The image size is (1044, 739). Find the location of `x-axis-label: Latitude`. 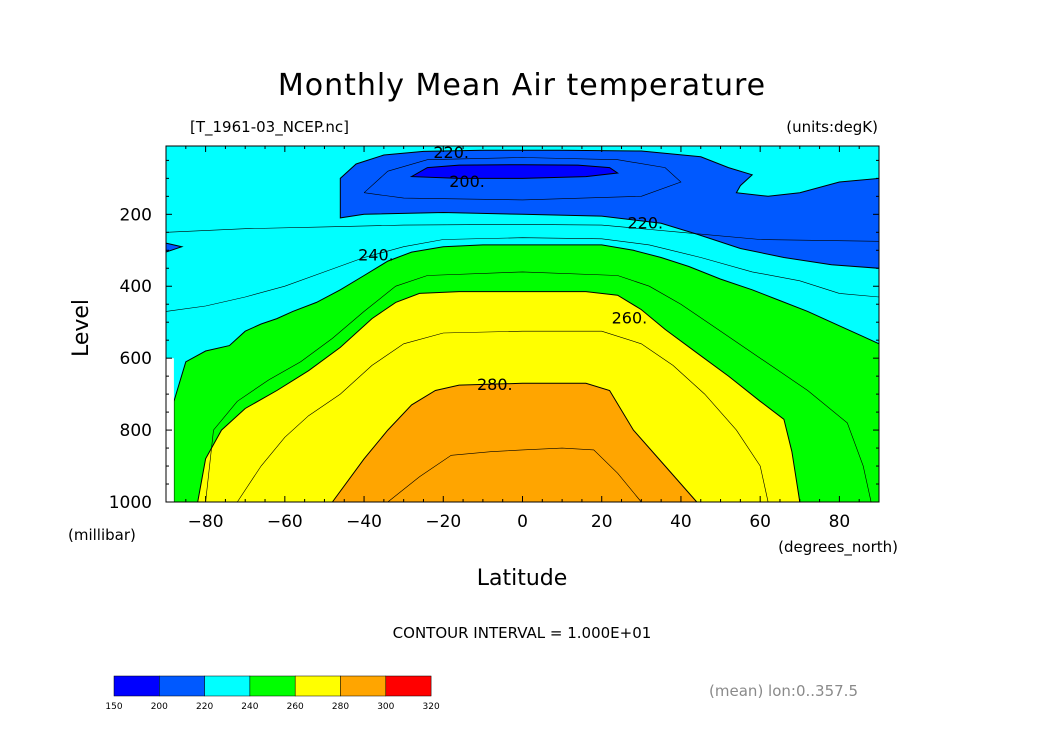

x-axis-label: Latitude is located at coordinates (522, 578).